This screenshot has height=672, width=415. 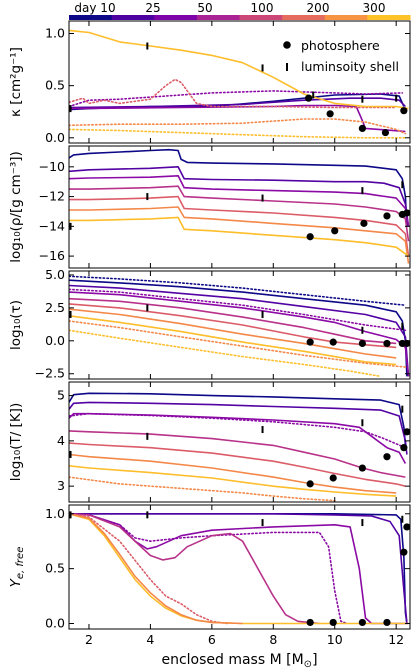 I want to click on panel-frame, so click(x=239, y=325).